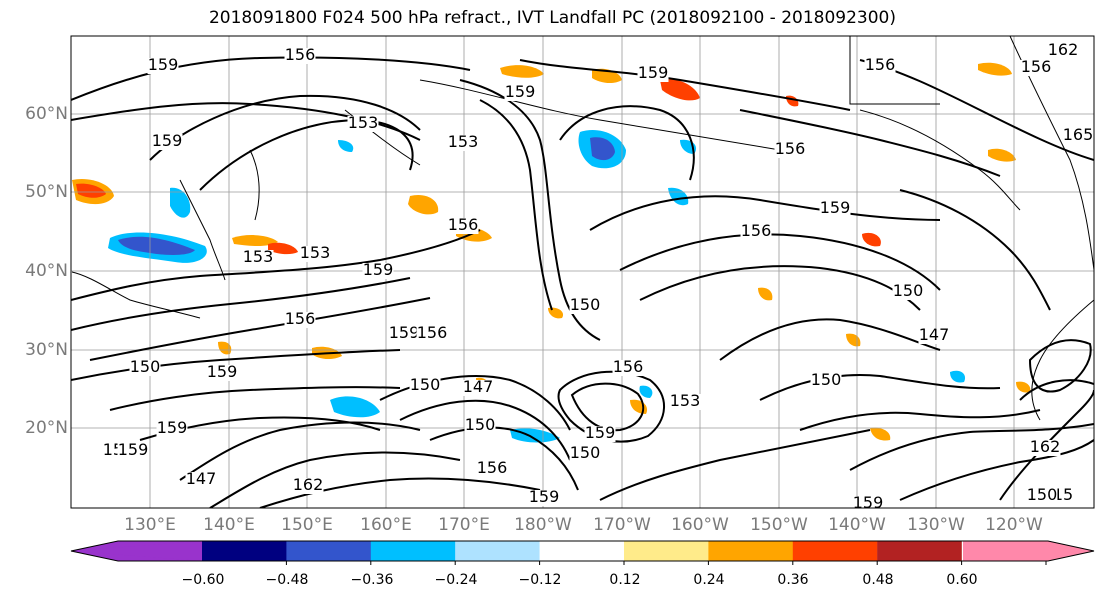 The image size is (1105, 601). I want to click on lat-label: 20°N, so click(46, 428).